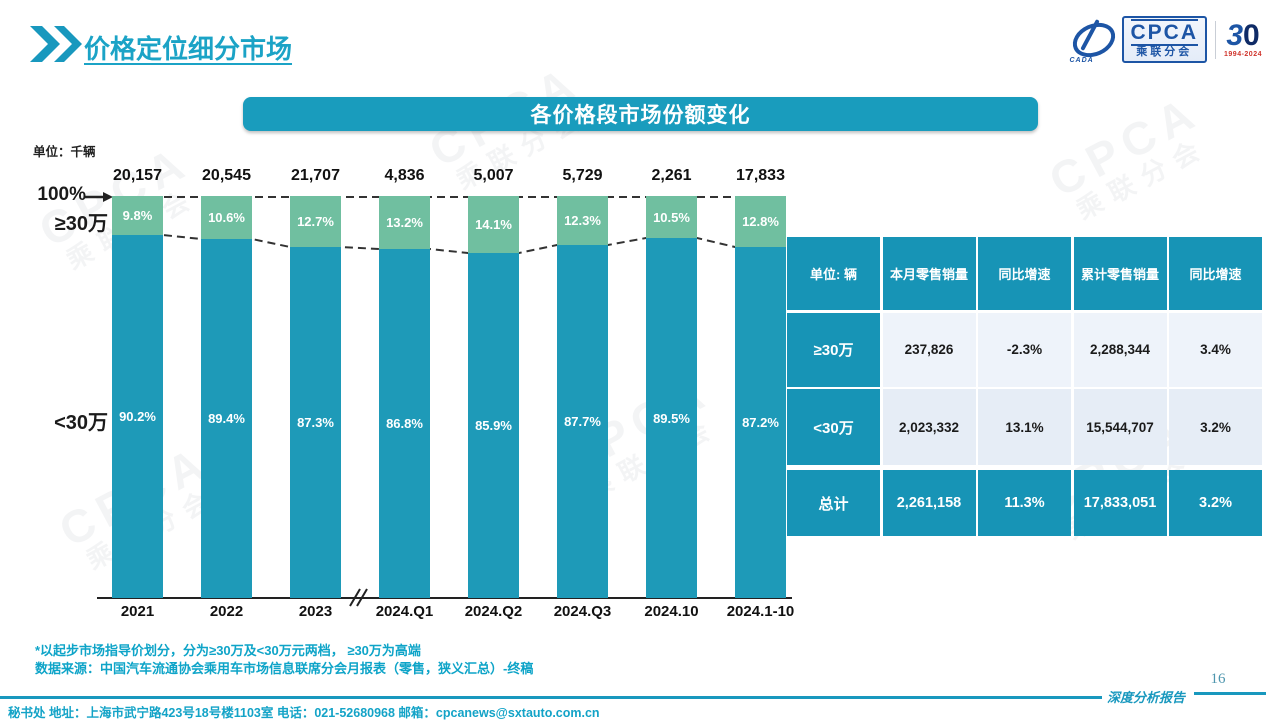  I want to click on table-total-cell: 2,261,158, so click(929, 503).